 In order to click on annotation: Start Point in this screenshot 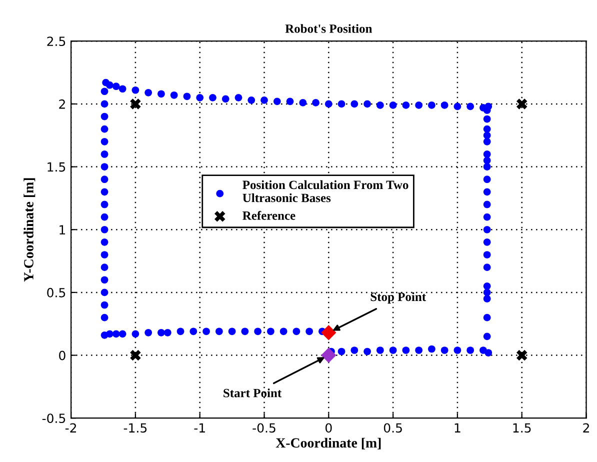, I will do `click(253, 393)`.